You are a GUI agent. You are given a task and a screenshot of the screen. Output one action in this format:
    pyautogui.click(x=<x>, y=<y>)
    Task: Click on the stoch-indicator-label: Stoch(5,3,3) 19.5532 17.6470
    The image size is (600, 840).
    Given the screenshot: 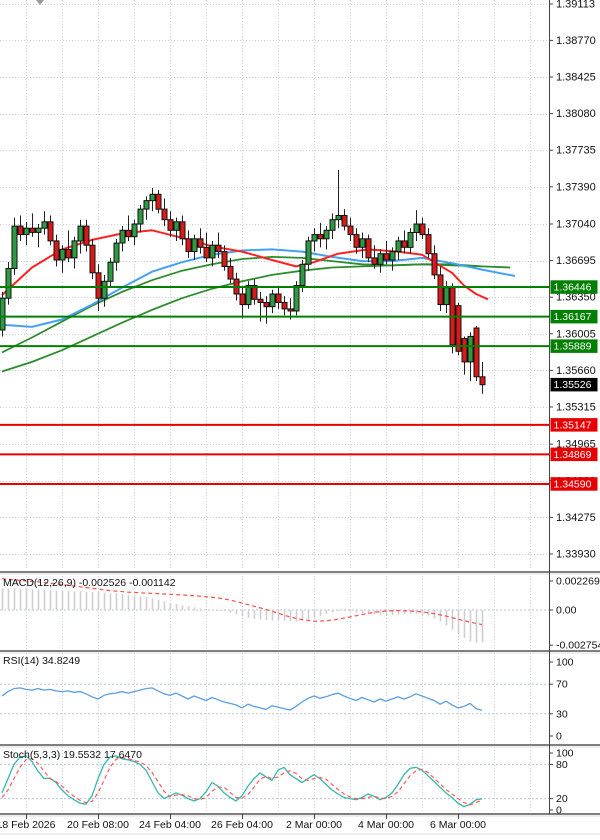 What is the action you would take?
    pyautogui.click(x=72, y=755)
    